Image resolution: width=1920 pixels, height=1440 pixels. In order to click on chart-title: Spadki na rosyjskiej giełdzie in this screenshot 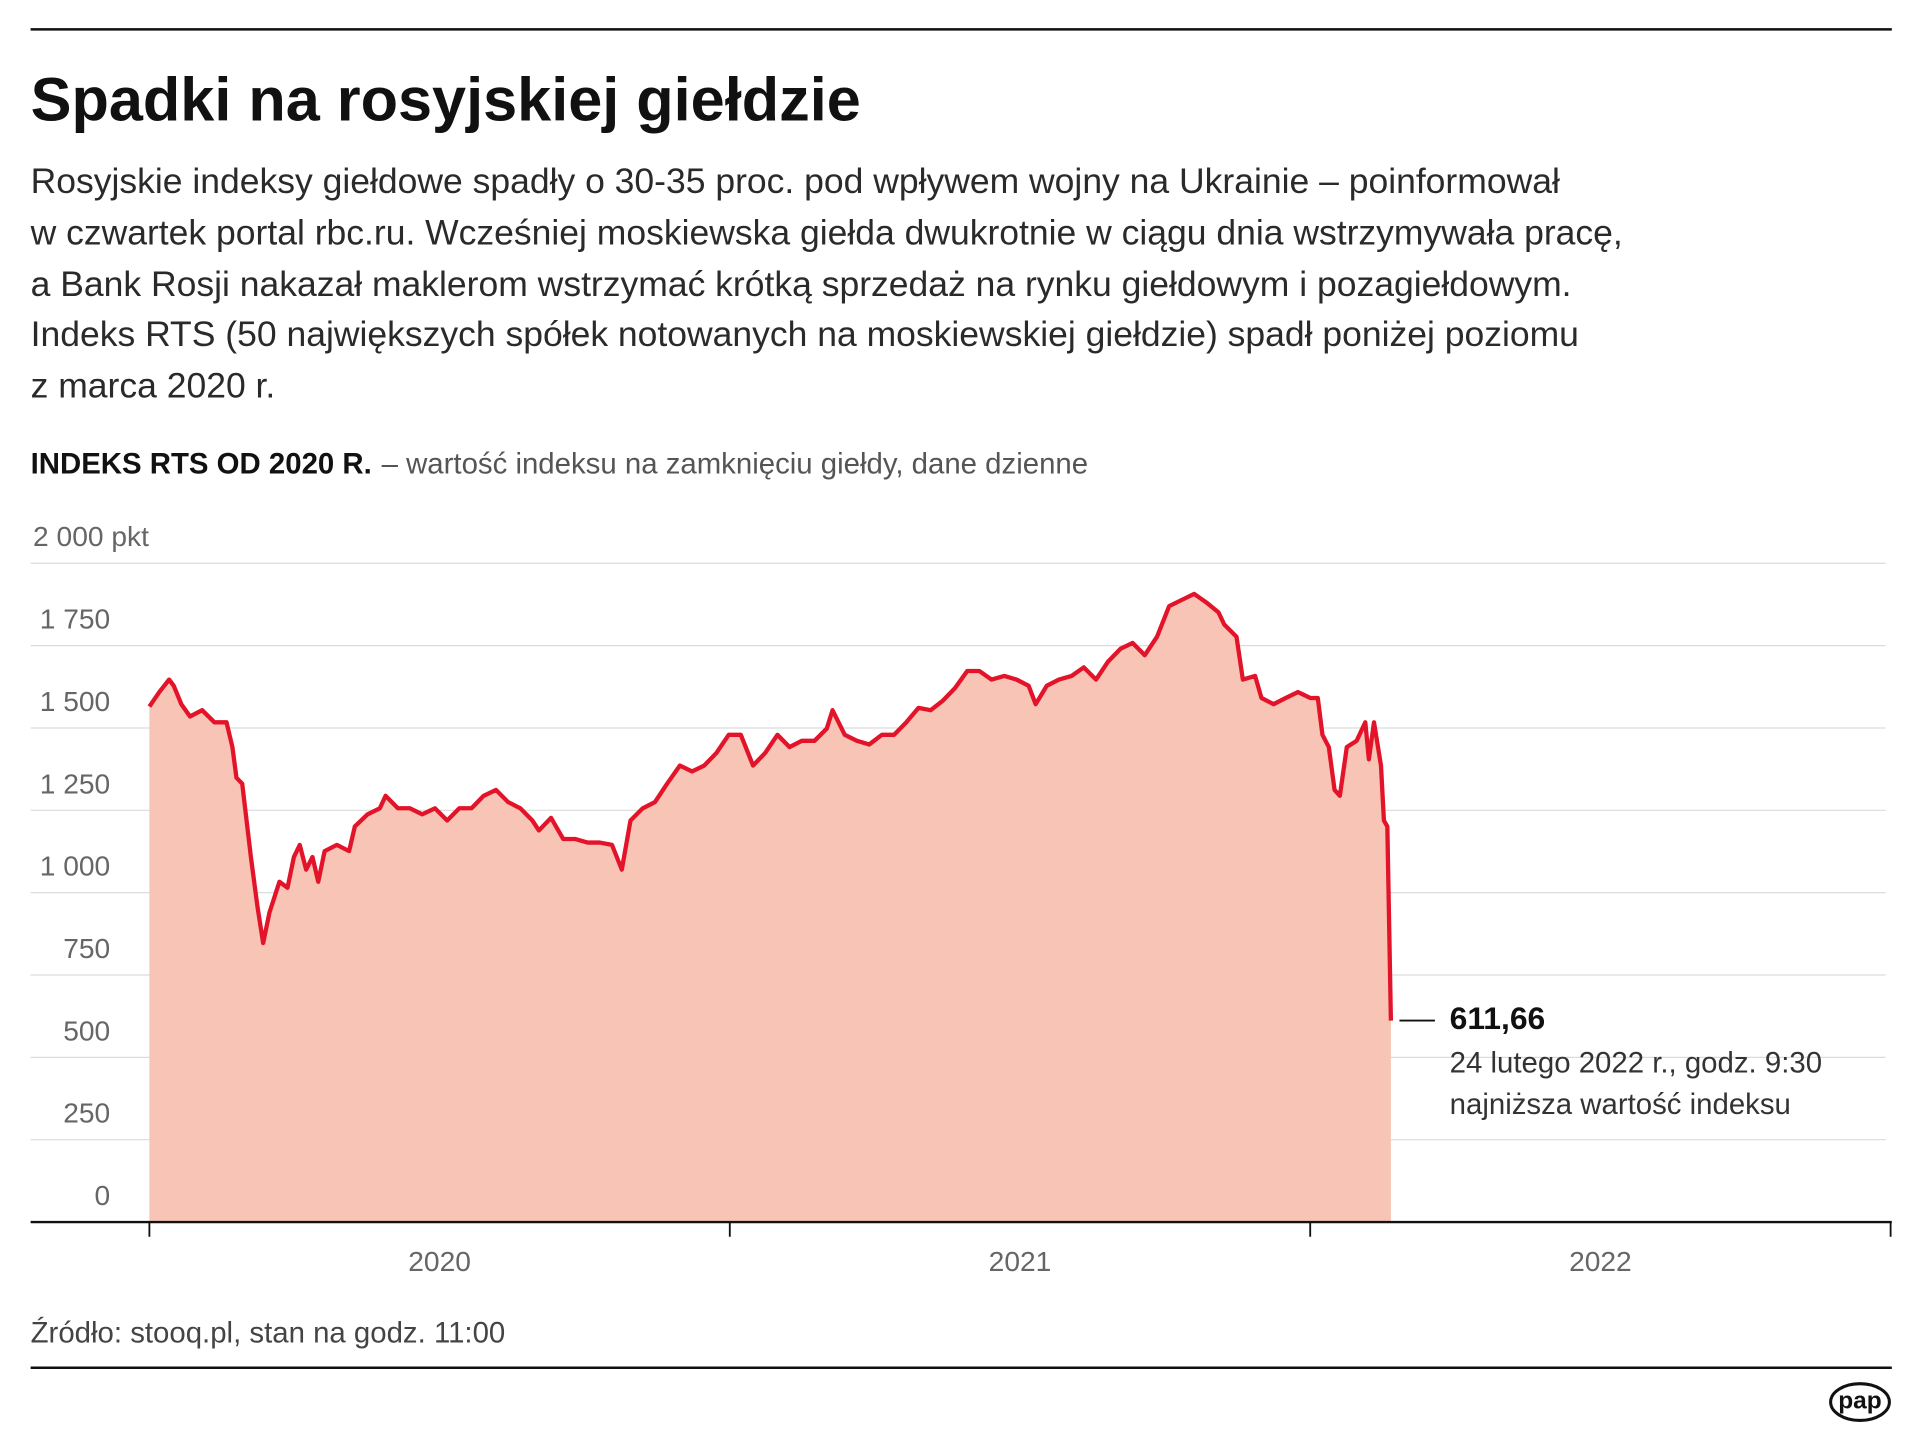, I will do `click(446, 99)`.